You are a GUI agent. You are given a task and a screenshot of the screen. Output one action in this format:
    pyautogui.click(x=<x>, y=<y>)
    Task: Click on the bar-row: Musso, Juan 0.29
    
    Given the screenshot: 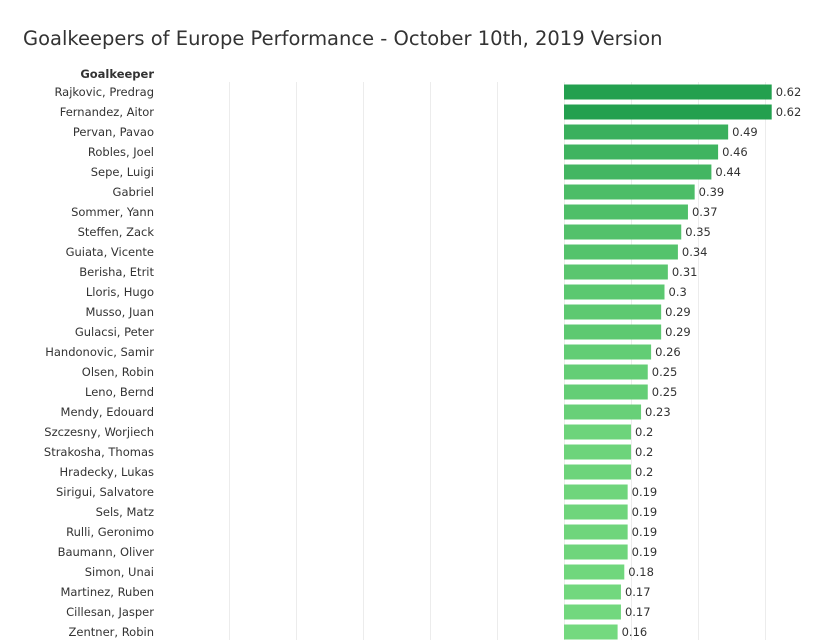 What is the action you would take?
    pyautogui.click(x=388, y=312)
    